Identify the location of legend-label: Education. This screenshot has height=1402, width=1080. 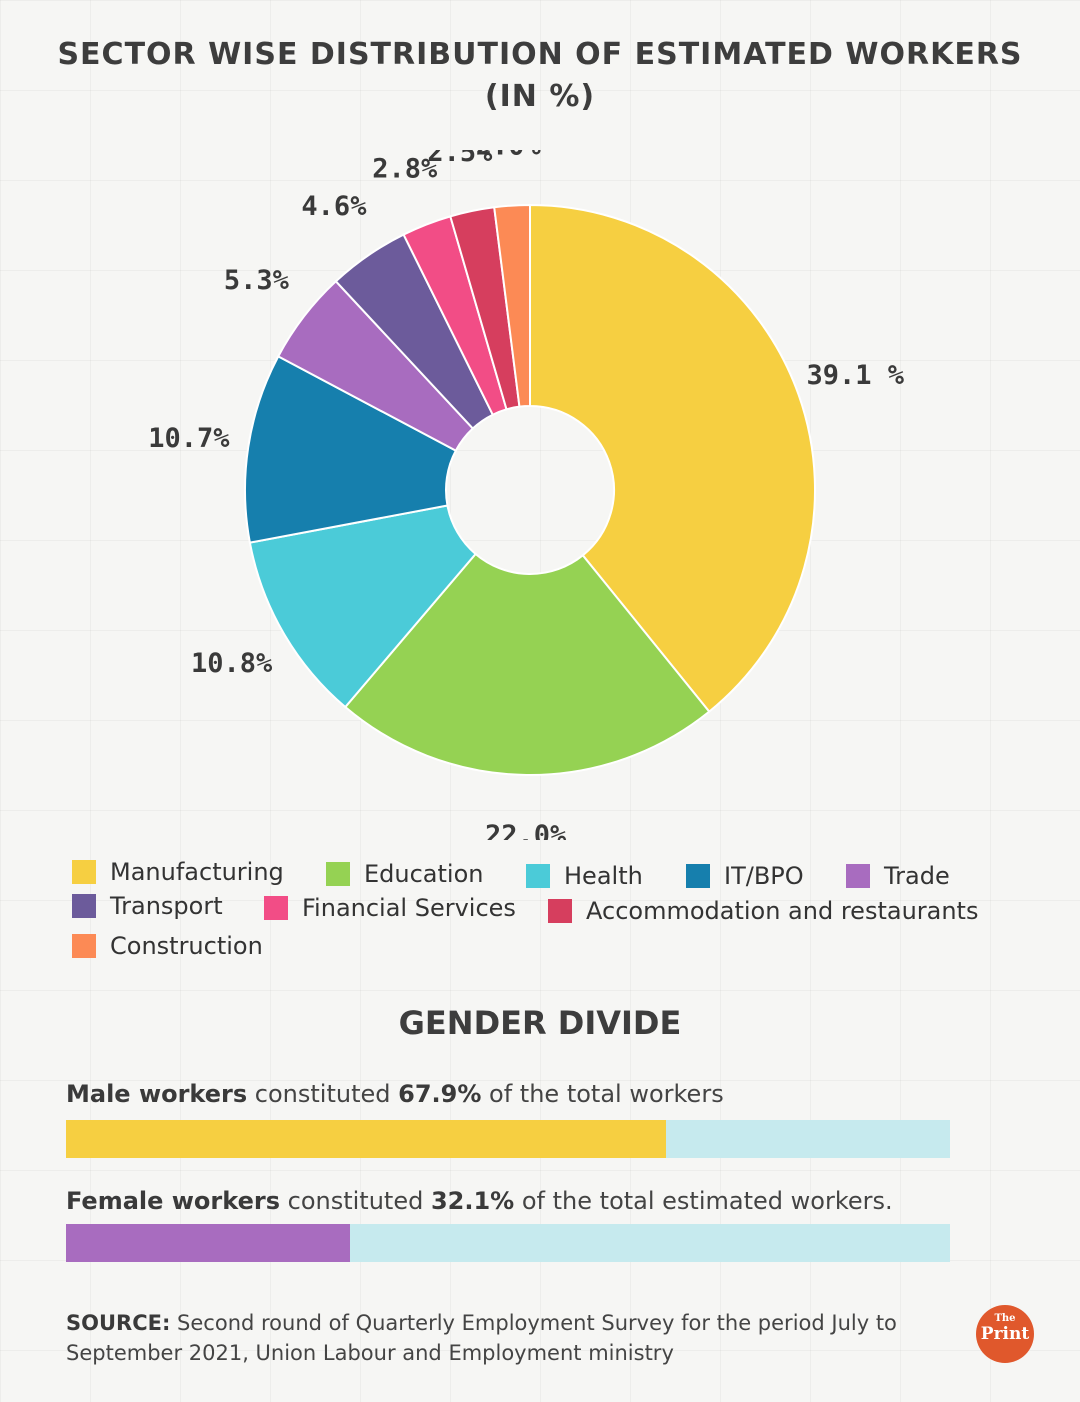
(424, 874).